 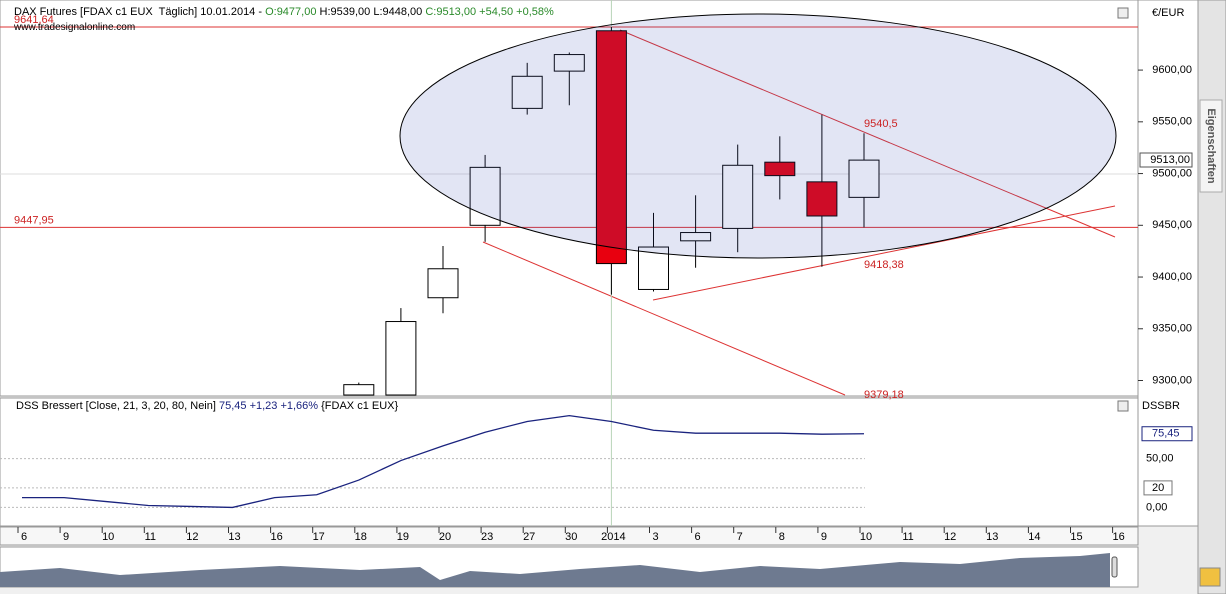 What do you see at coordinates (1161, 406) in the screenshot?
I see `indicator-code: DSSBR` at bounding box center [1161, 406].